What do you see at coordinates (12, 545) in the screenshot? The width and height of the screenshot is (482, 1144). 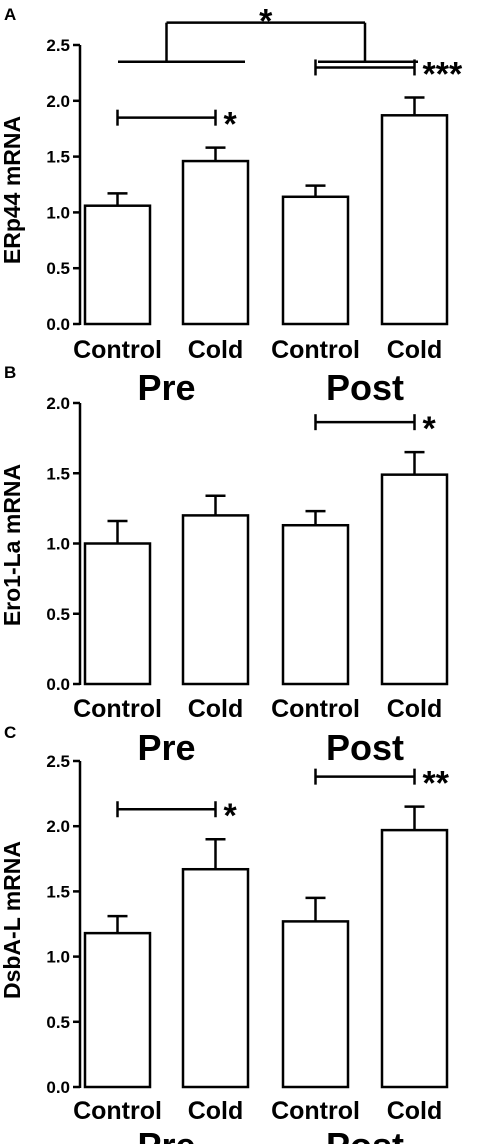 I see `y-axis-label: Ero1-La mRNA` at bounding box center [12, 545].